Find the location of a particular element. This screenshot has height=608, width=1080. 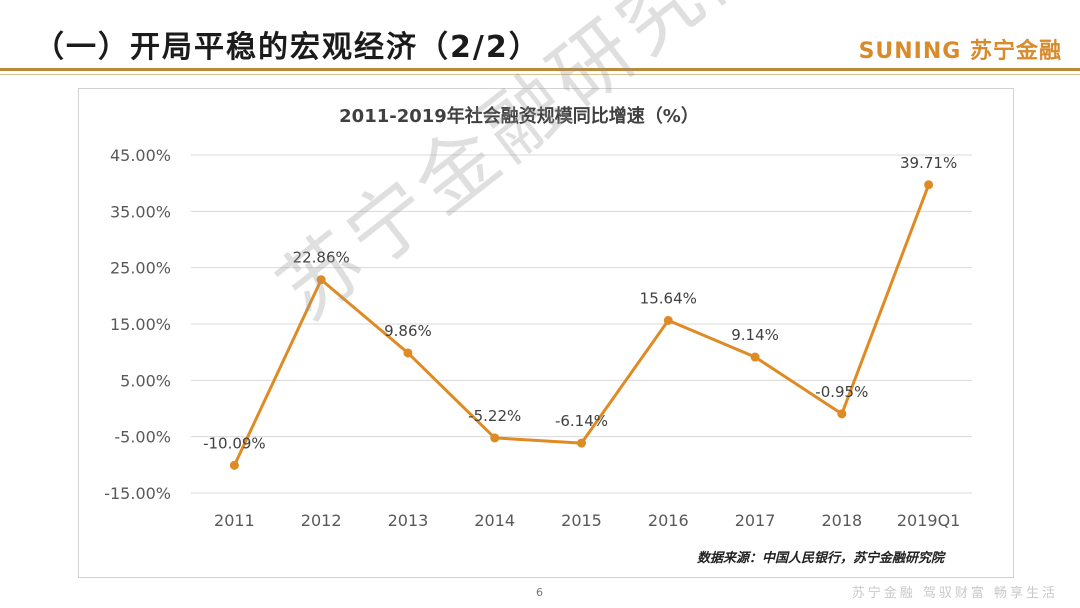

x-tick-label: 2019Q1 is located at coordinates (929, 520).